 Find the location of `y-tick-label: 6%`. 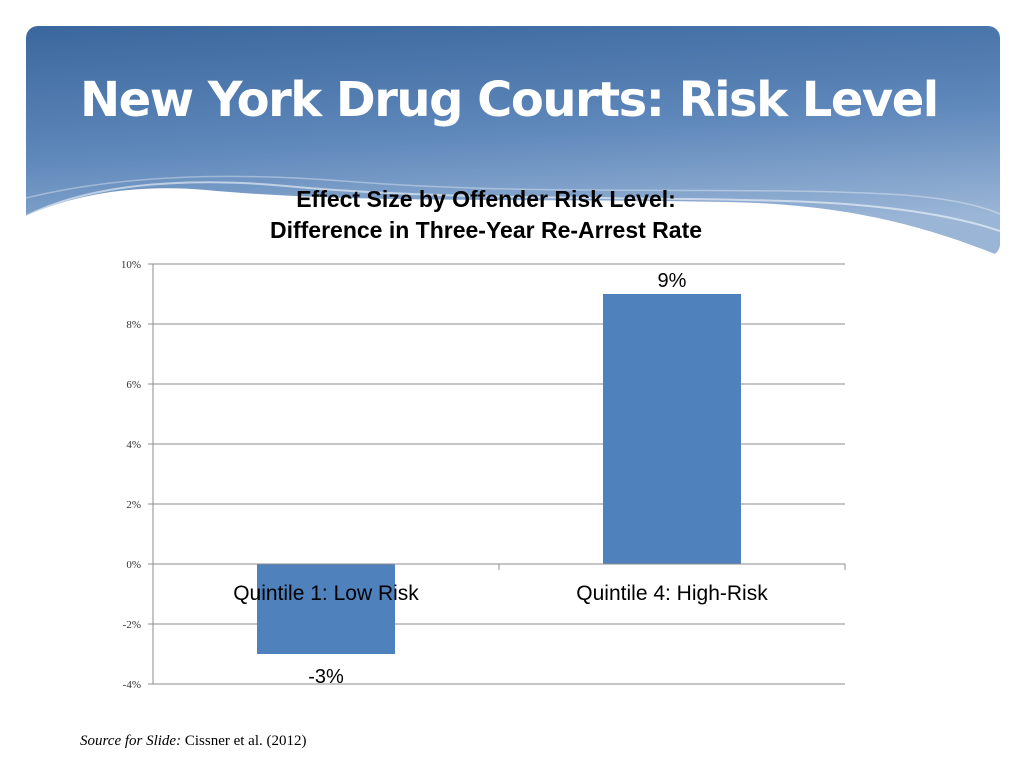

y-tick-label: 6% is located at coordinates (133, 385).